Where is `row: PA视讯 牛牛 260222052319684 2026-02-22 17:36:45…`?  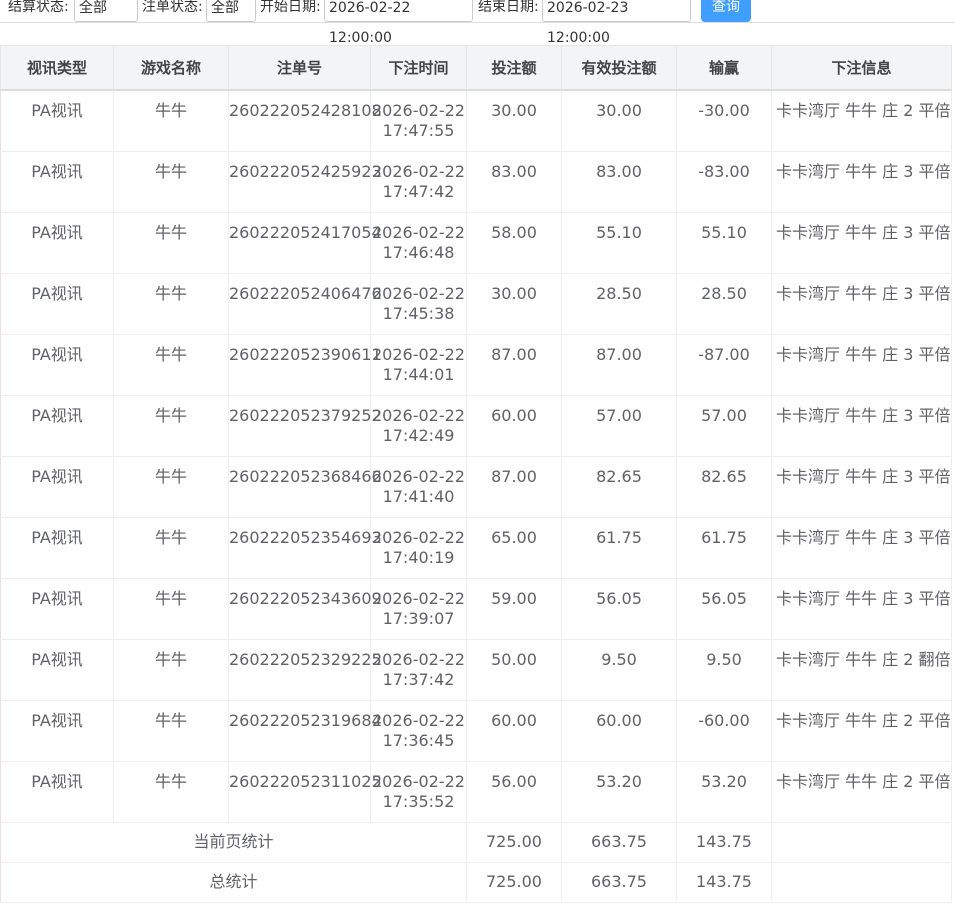 row: PA视讯 牛牛 260222052319684 2026-02-22 17:36:45… is located at coordinates (476, 730).